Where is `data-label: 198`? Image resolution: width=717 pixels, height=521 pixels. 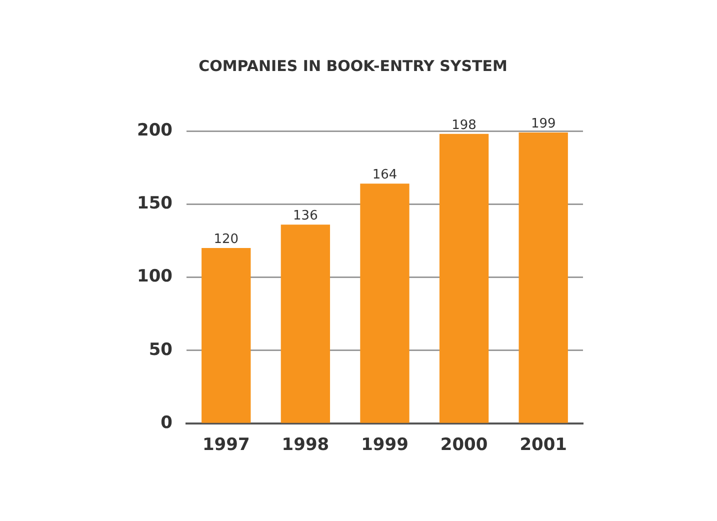
data-label: 198 is located at coordinates (464, 125).